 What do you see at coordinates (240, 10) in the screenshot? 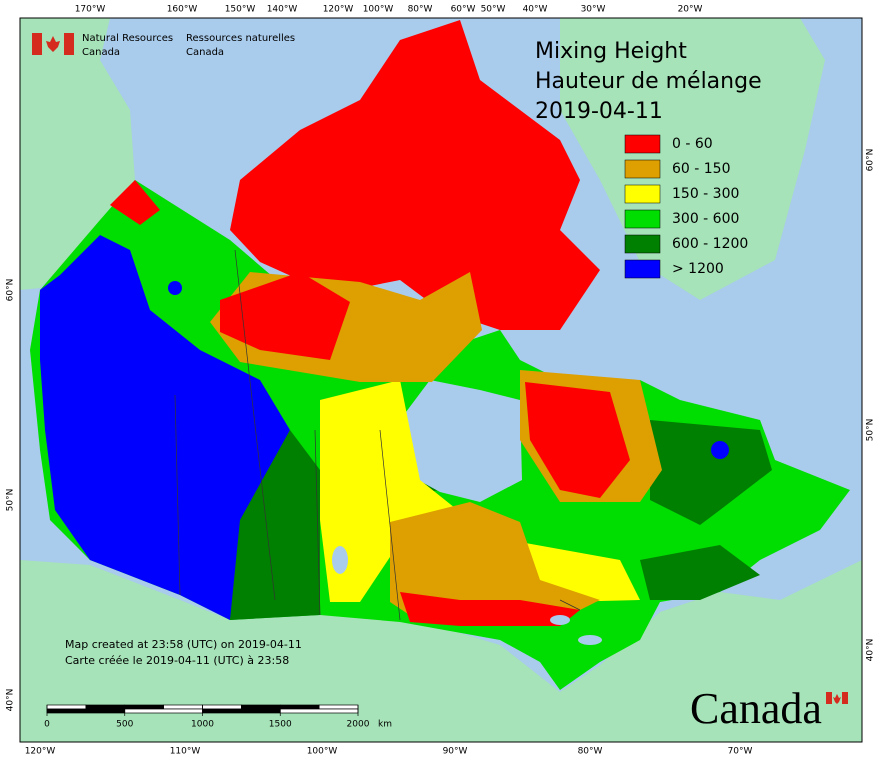
I see `graticule-label: 150°W` at bounding box center [240, 10].